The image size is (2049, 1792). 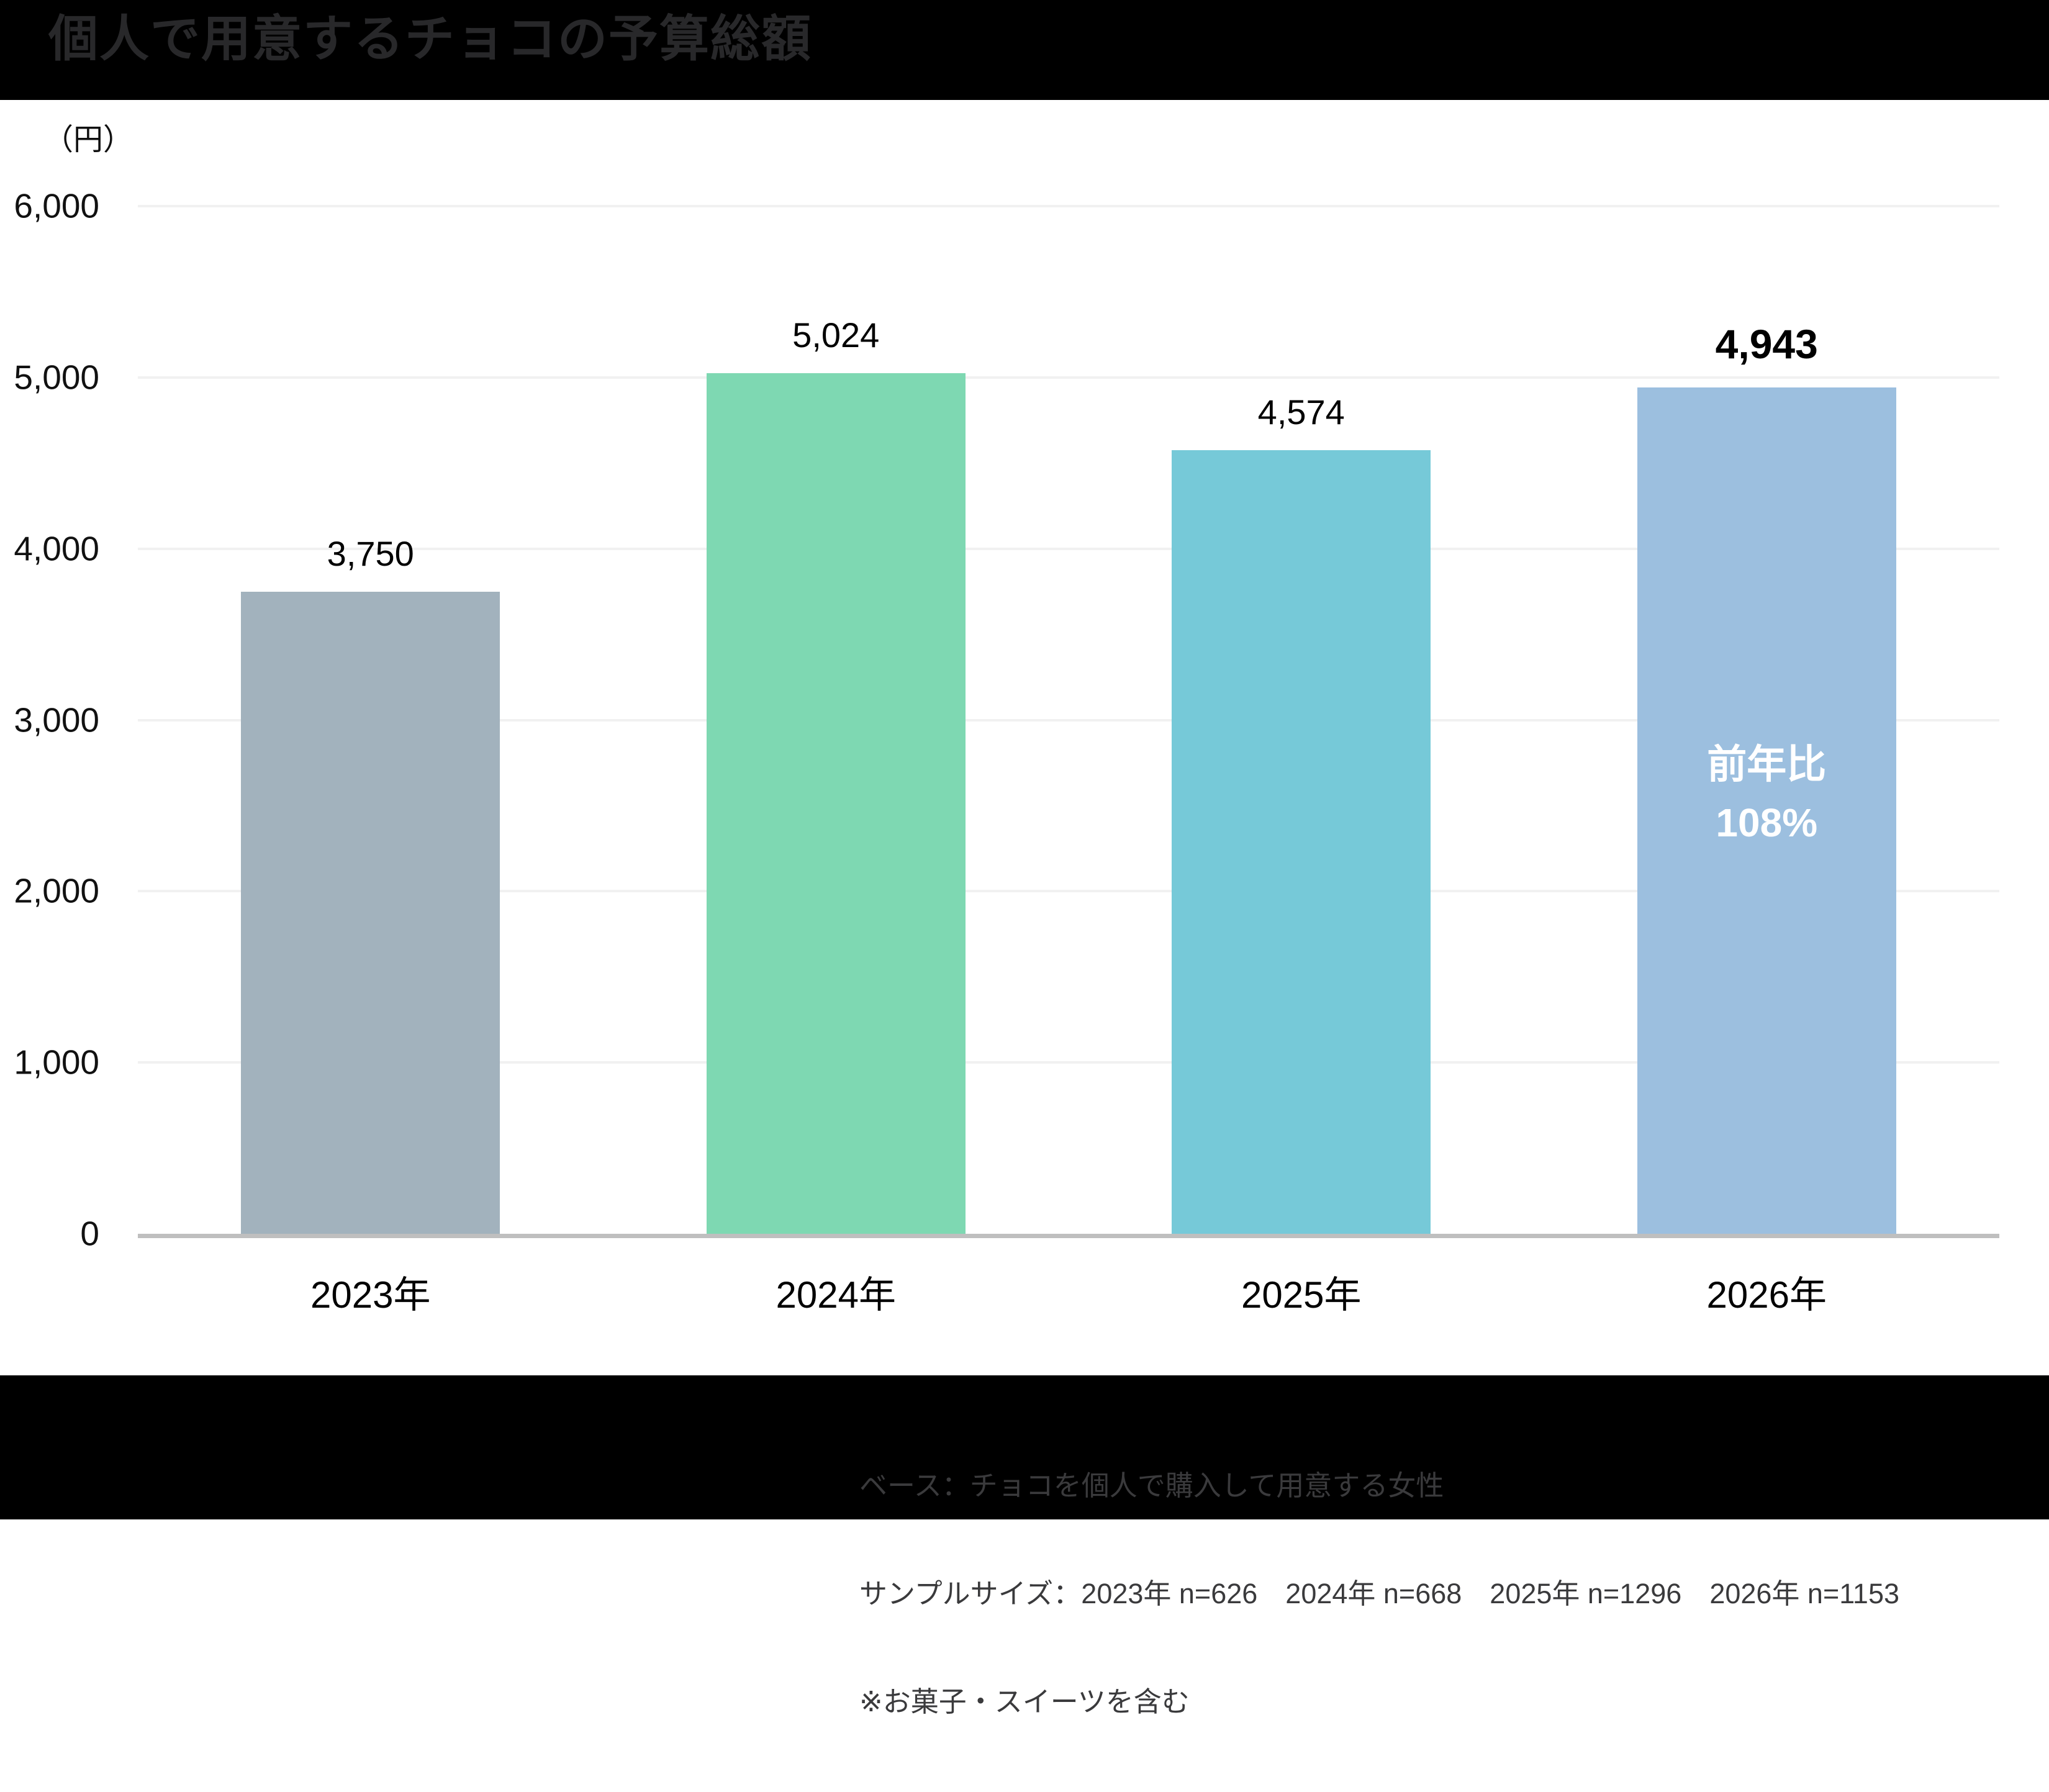 What do you see at coordinates (1767, 822) in the screenshot?
I see `yoy-annotation-line: 108%` at bounding box center [1767, 822].